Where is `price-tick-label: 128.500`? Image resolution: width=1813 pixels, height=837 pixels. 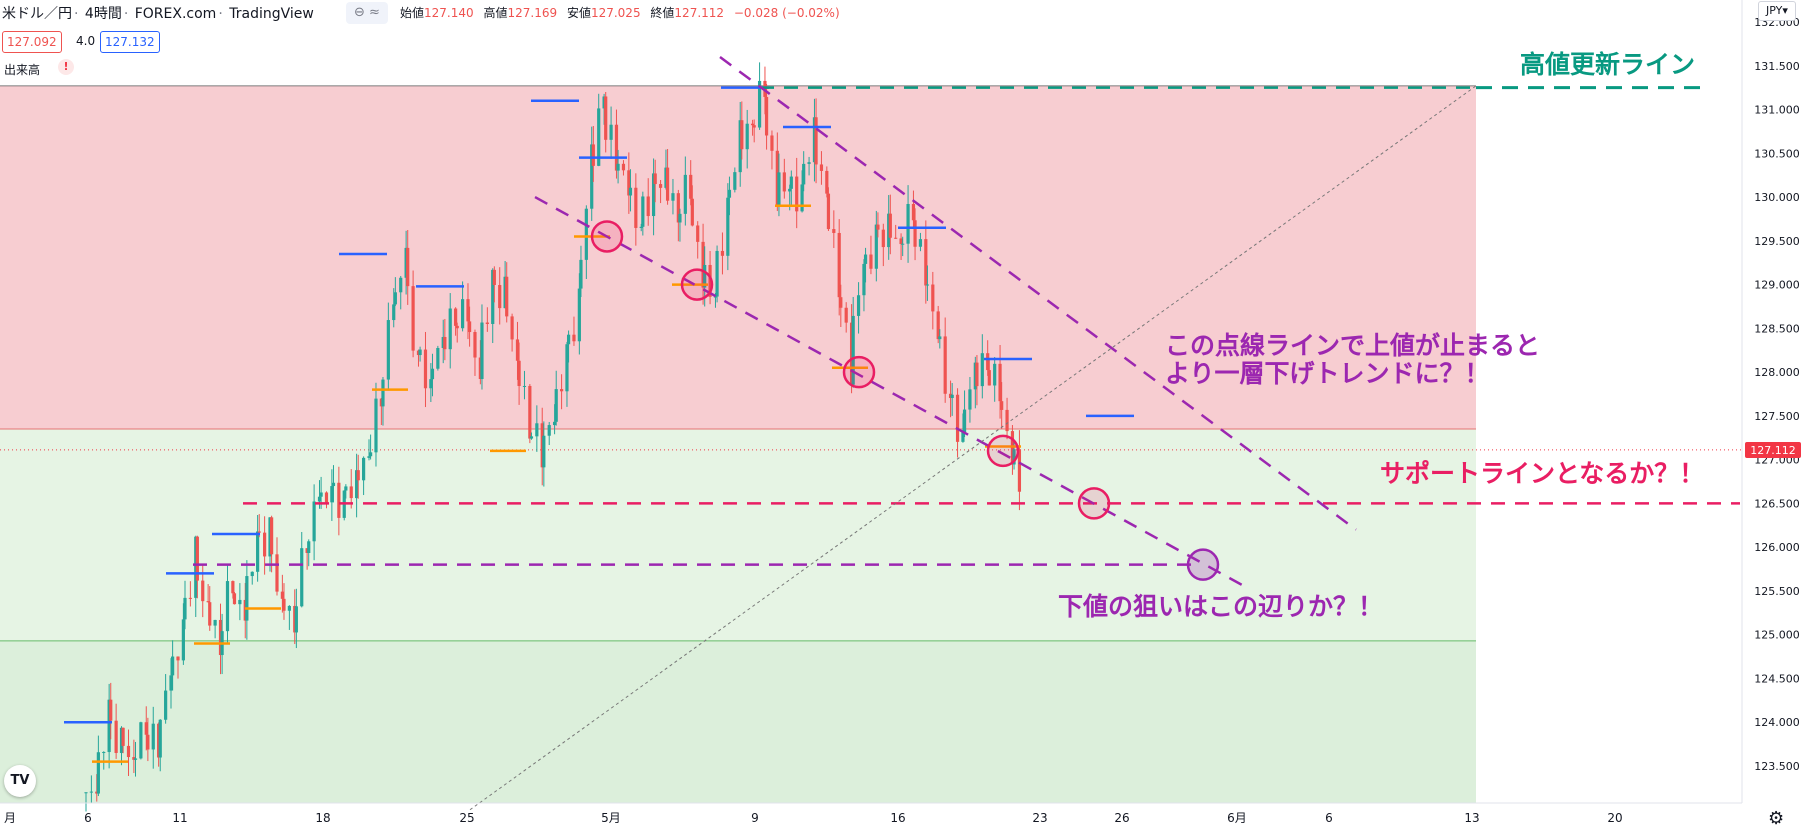 price-tick-label: 128.500 is located at coordinates (1777, 328).